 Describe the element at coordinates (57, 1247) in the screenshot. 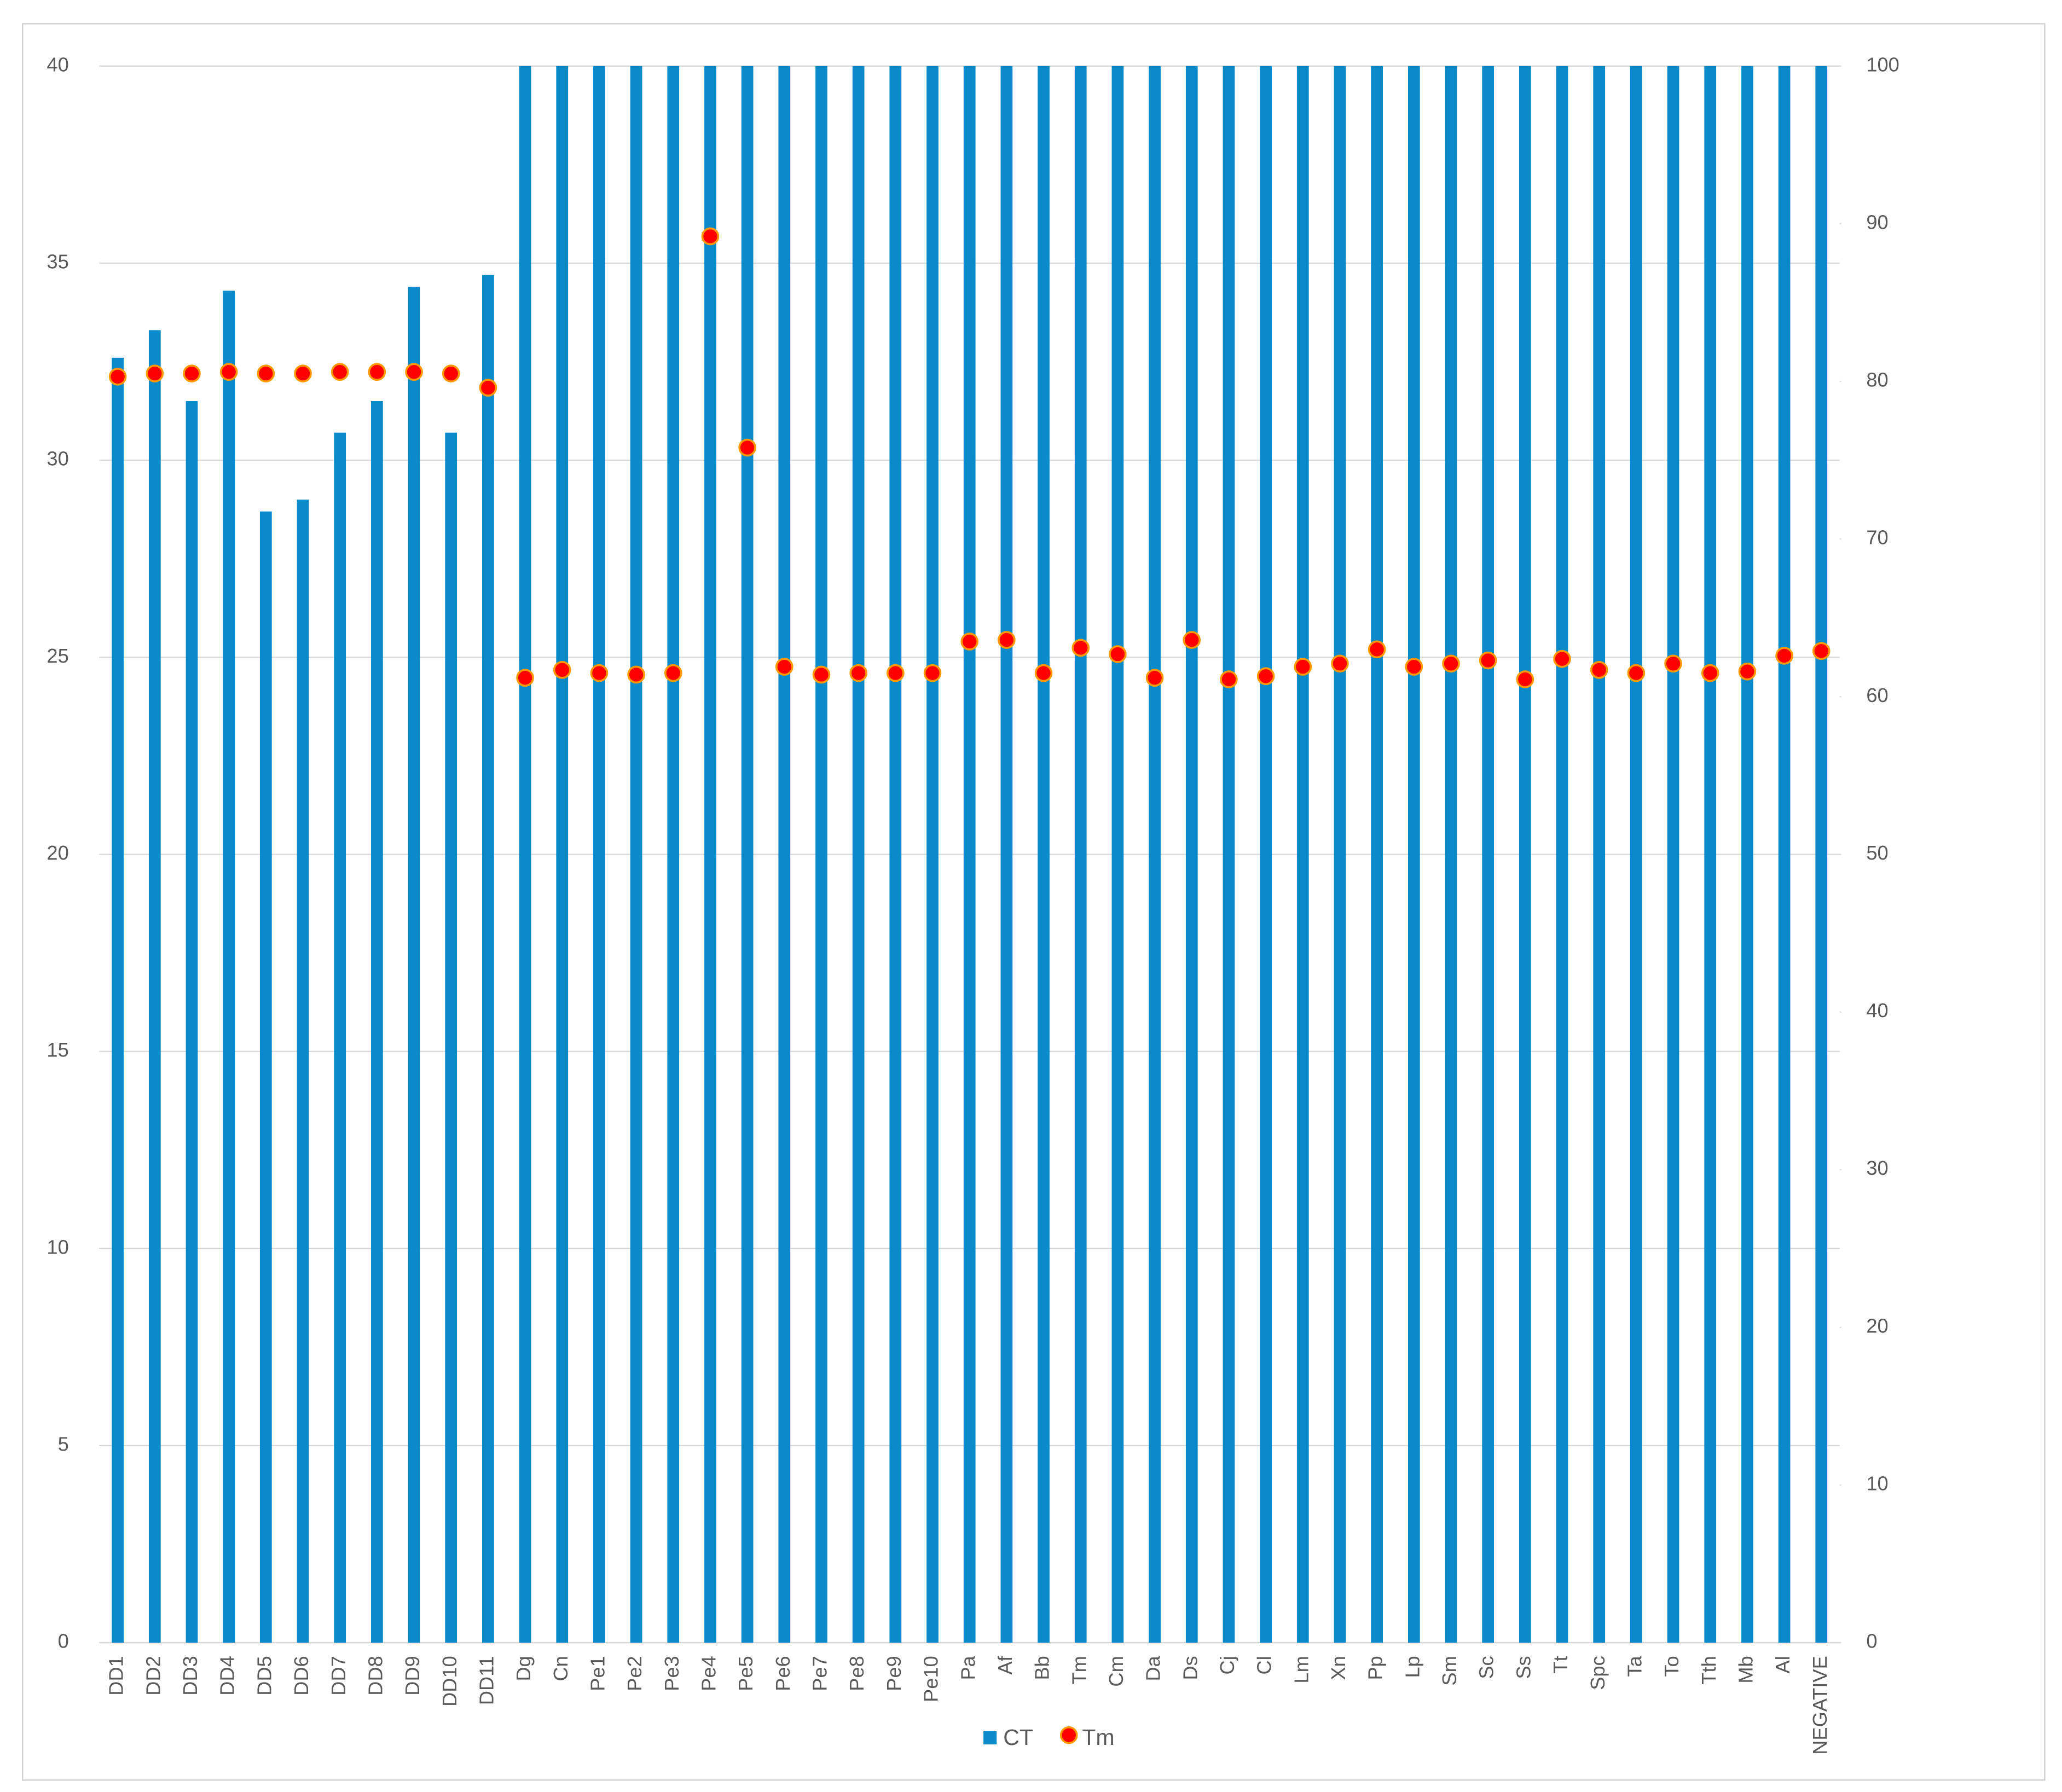

I see `y-tick-label: 10` at that location.